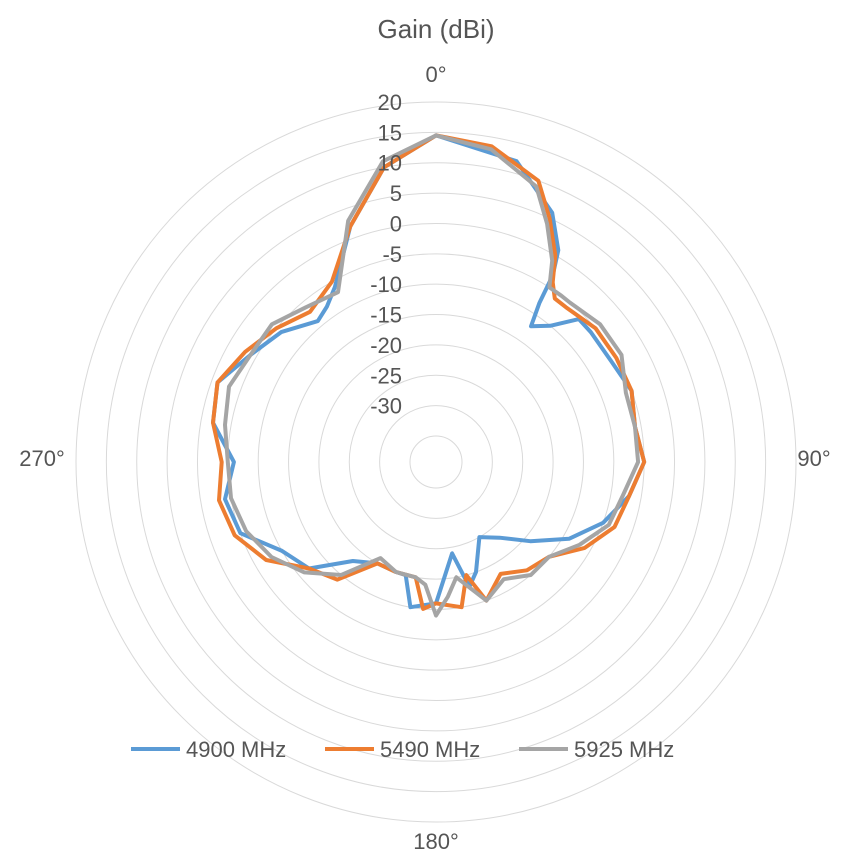 This screenshot has width=841, height=859. I want to click on grid-ring, so click(436, 462).